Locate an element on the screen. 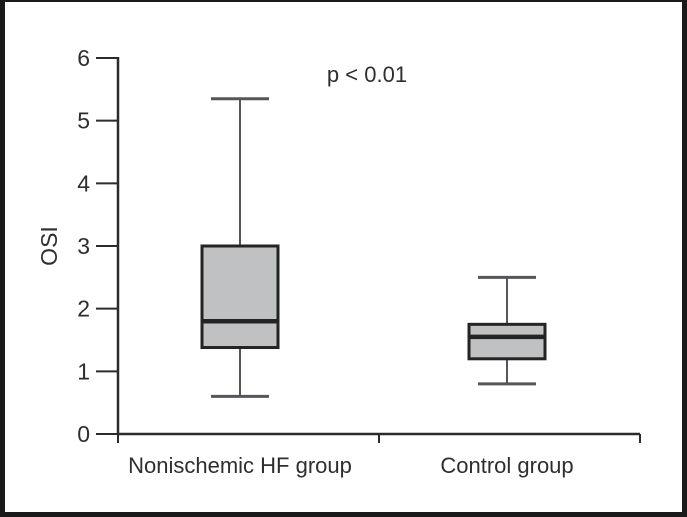 The width and height of the screenshot is (687, 517). y-tick-label: 1 is located at coordinates (83, 371).